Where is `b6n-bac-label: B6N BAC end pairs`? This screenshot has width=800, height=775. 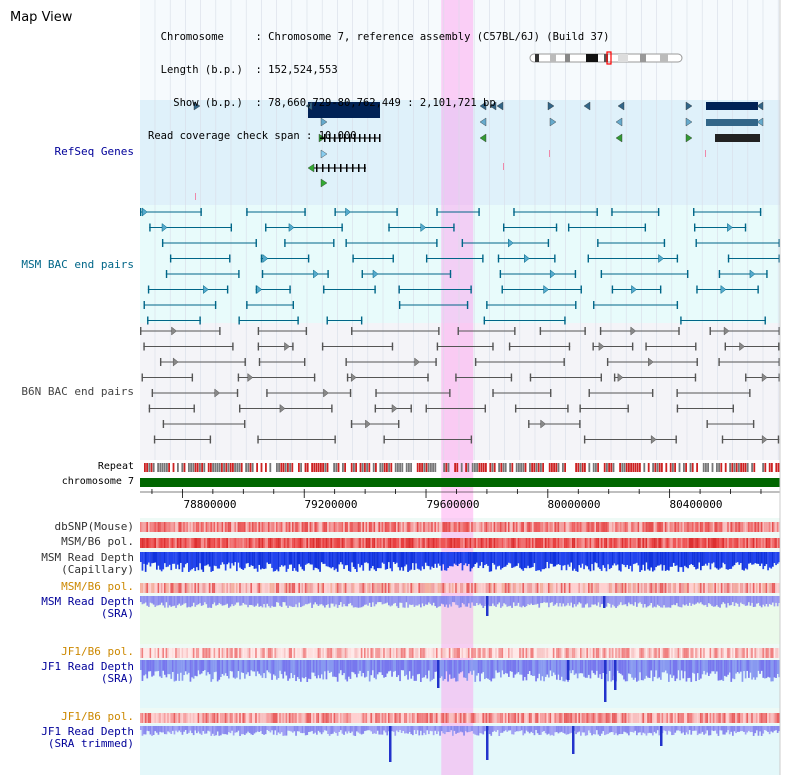
b6n-bac-label: B6N BAC end pairs is located at coordinates (77, 391).